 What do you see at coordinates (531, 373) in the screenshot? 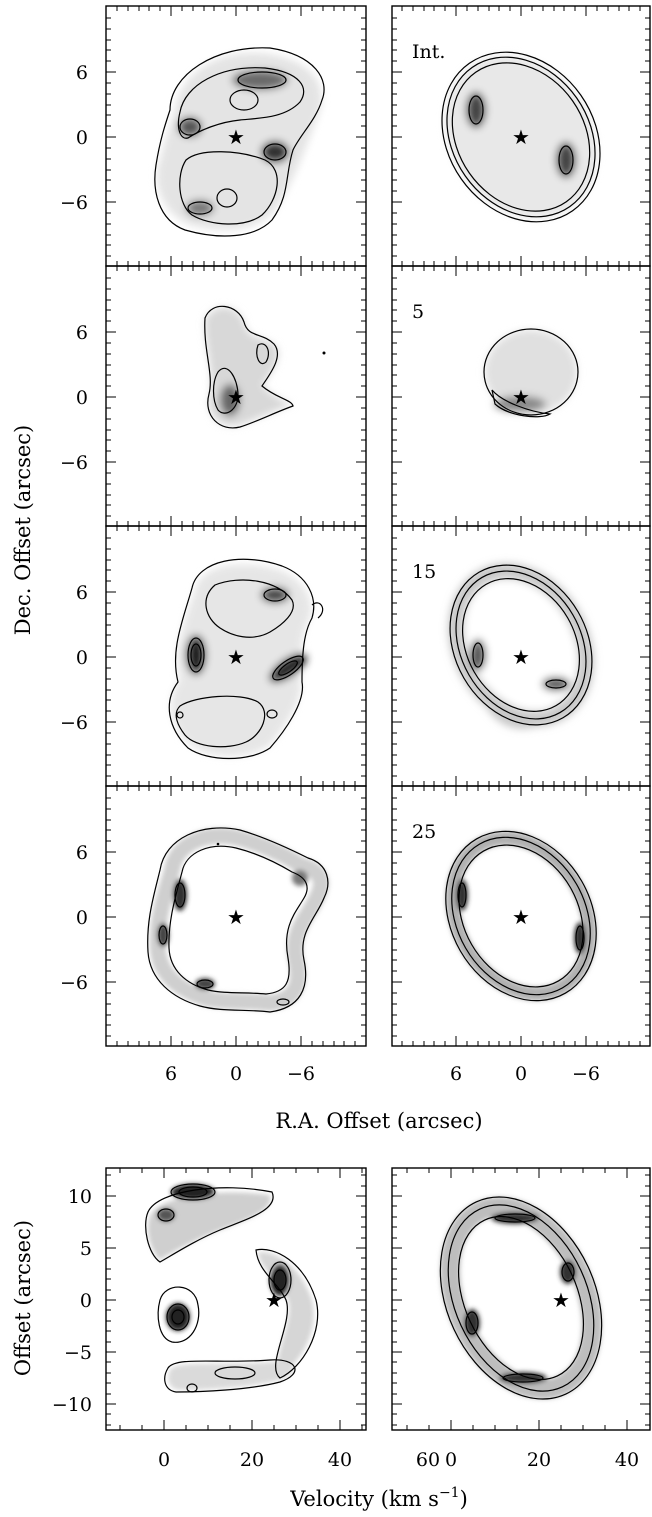
I see `panel-row2-right` at bounding box center [531, 373].